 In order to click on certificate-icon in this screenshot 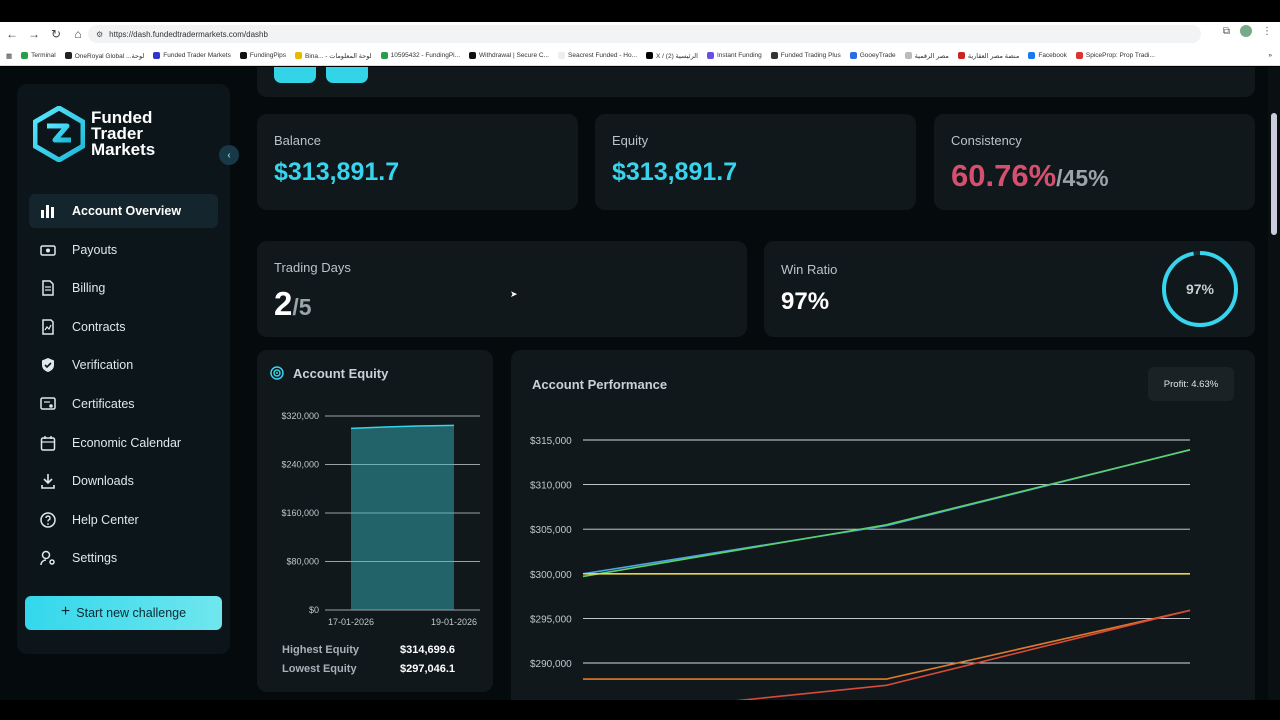, I will do `click(48, 404)`.